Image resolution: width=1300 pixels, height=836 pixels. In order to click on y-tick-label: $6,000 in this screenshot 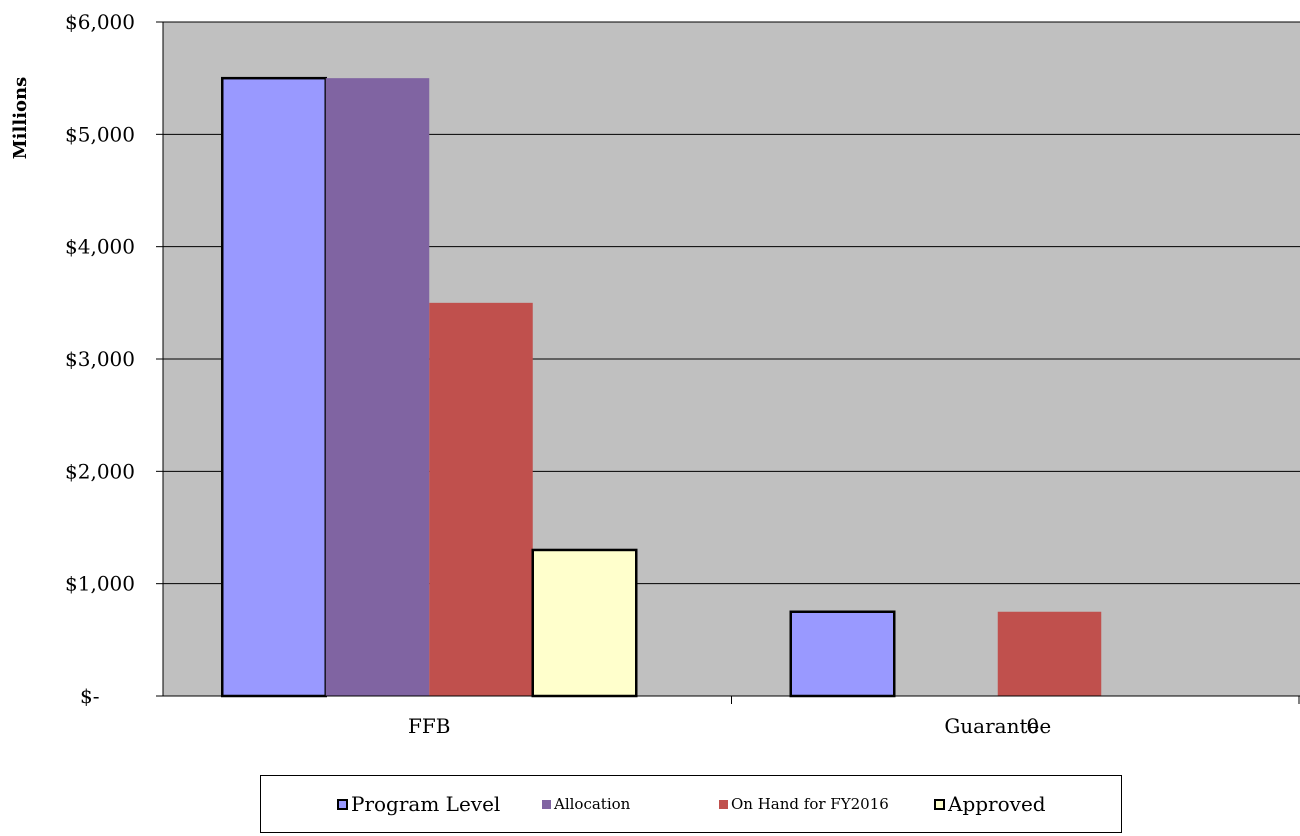, I will do `click(100, 22)`.